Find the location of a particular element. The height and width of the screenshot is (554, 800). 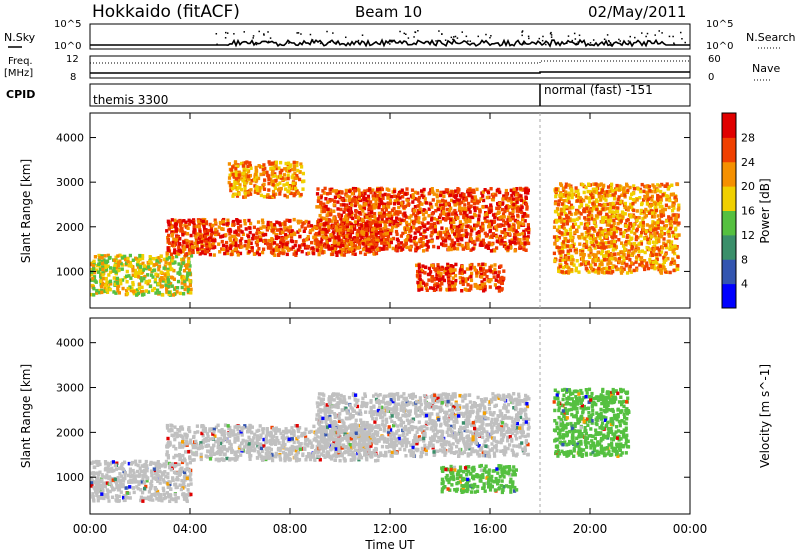

nave-tick-60: 60 is located at coordinates (714, 59).